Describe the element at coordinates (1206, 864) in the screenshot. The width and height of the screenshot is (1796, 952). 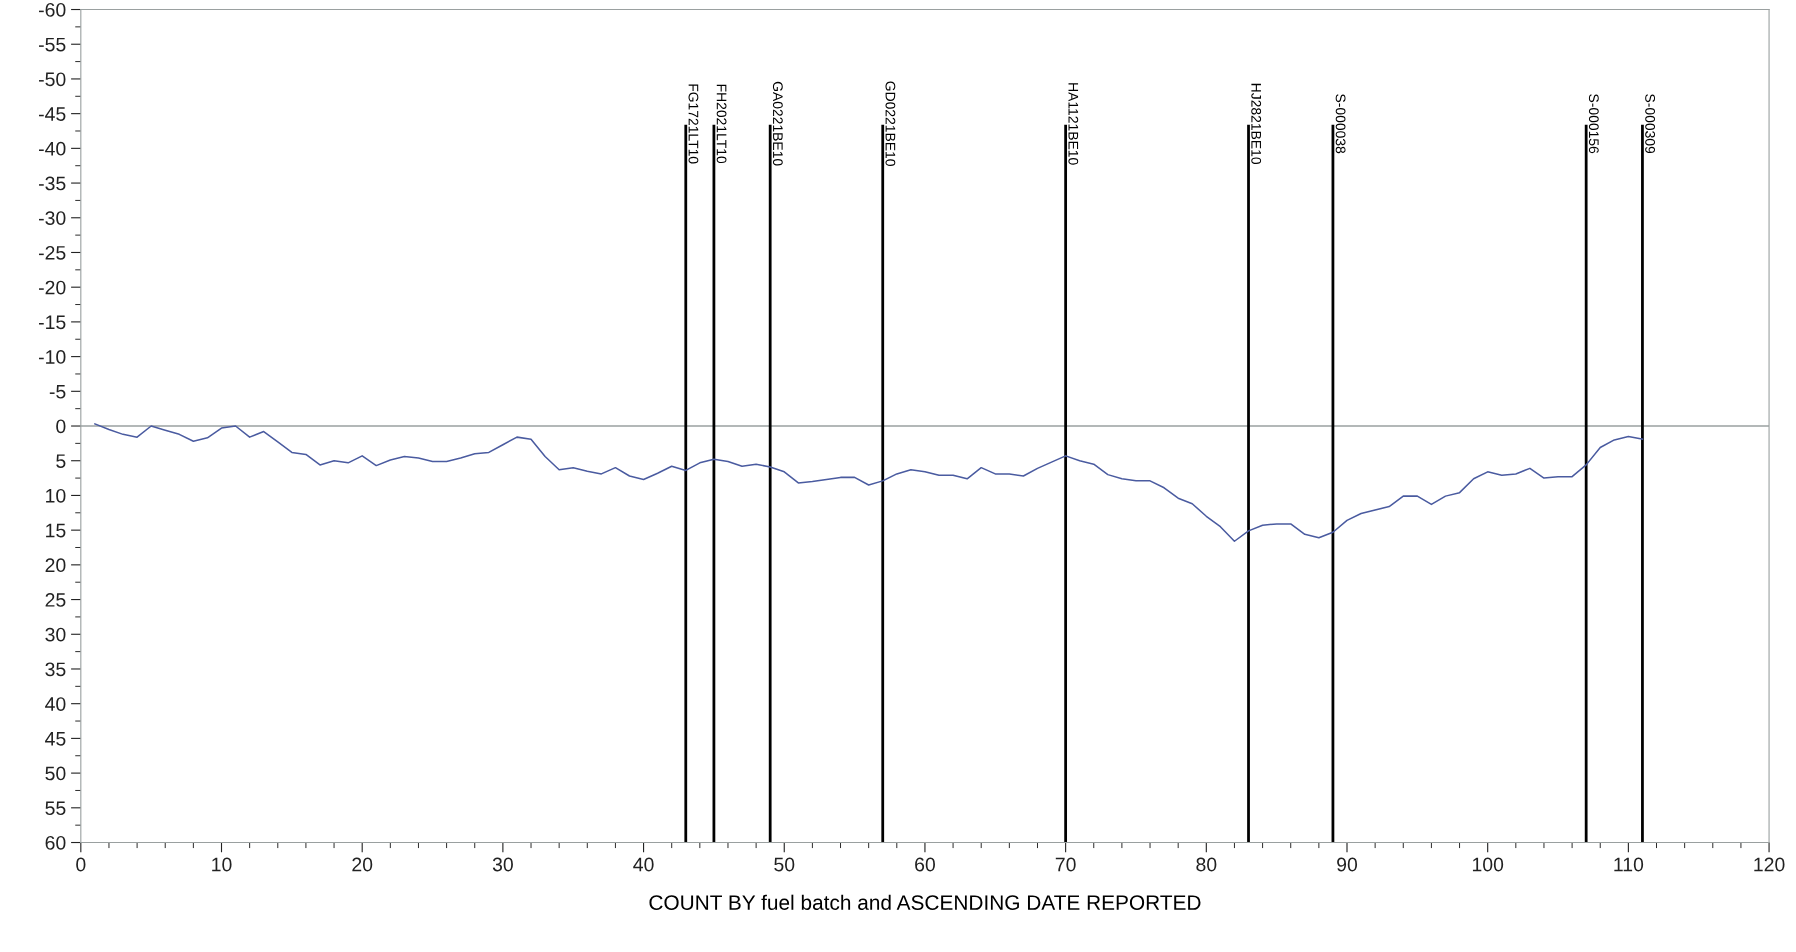
I see `x-tick-label: 80` at that location.